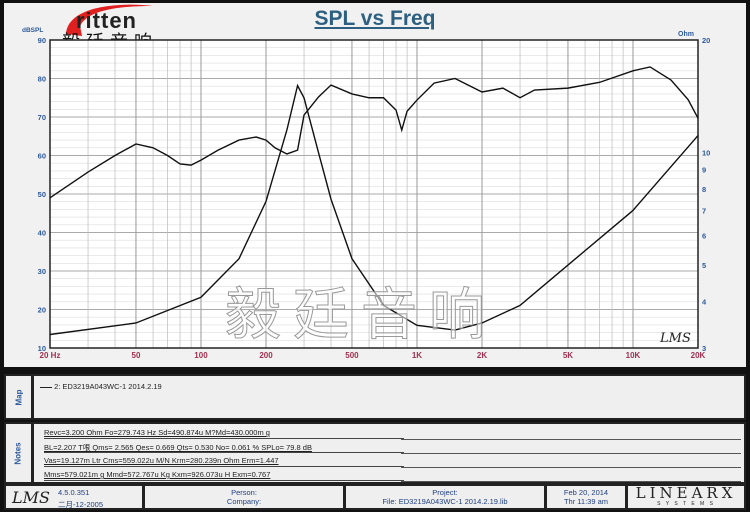 The height and width of the screenshot is (512, 750). Describe the element at coordinates (704, 301) in the screenshot. I see `y-right-tick-label: 4` at that location.